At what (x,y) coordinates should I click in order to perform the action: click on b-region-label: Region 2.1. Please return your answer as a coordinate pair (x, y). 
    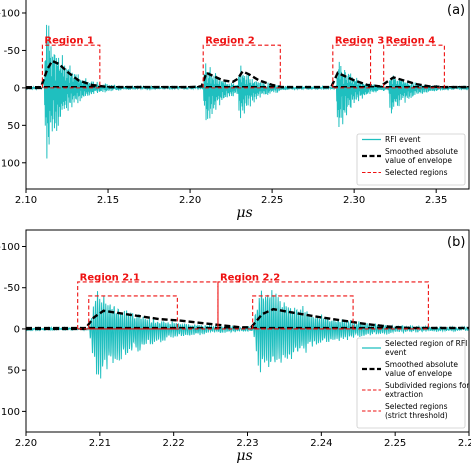
    Looking at the image, I should click on (110, 277).